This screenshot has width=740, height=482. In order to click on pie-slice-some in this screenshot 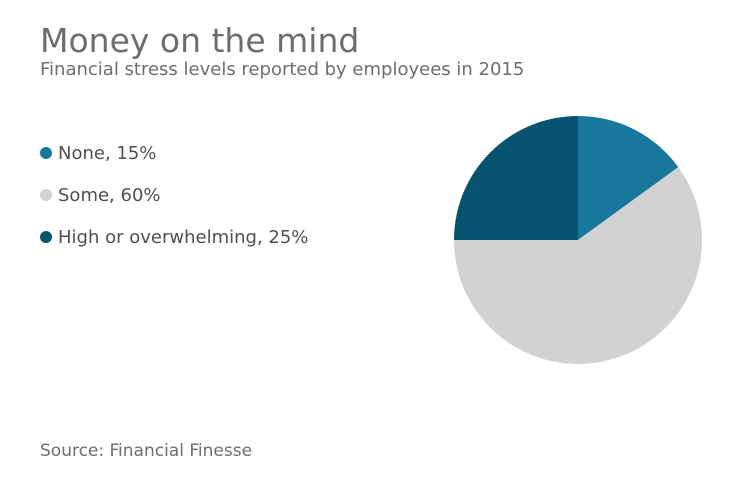, I will do `click(578, 265)`.